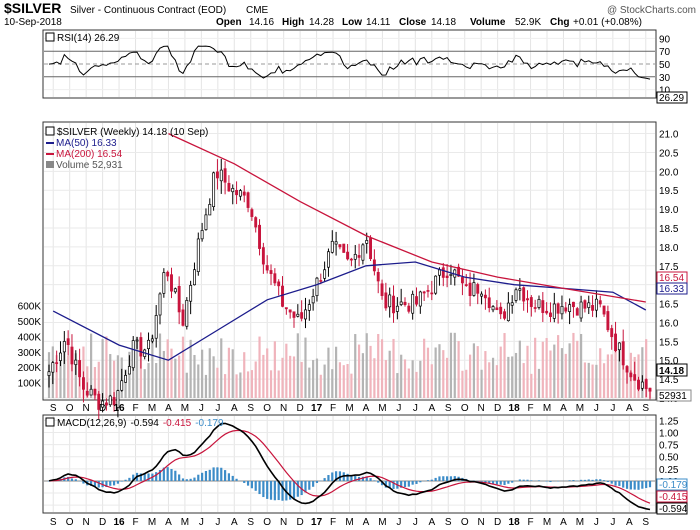 The width and height of the screenshot is (700, 530). Describe the element at coordinates (559, 22) in the screenshot. I see `chg-label: Chg` at that location.